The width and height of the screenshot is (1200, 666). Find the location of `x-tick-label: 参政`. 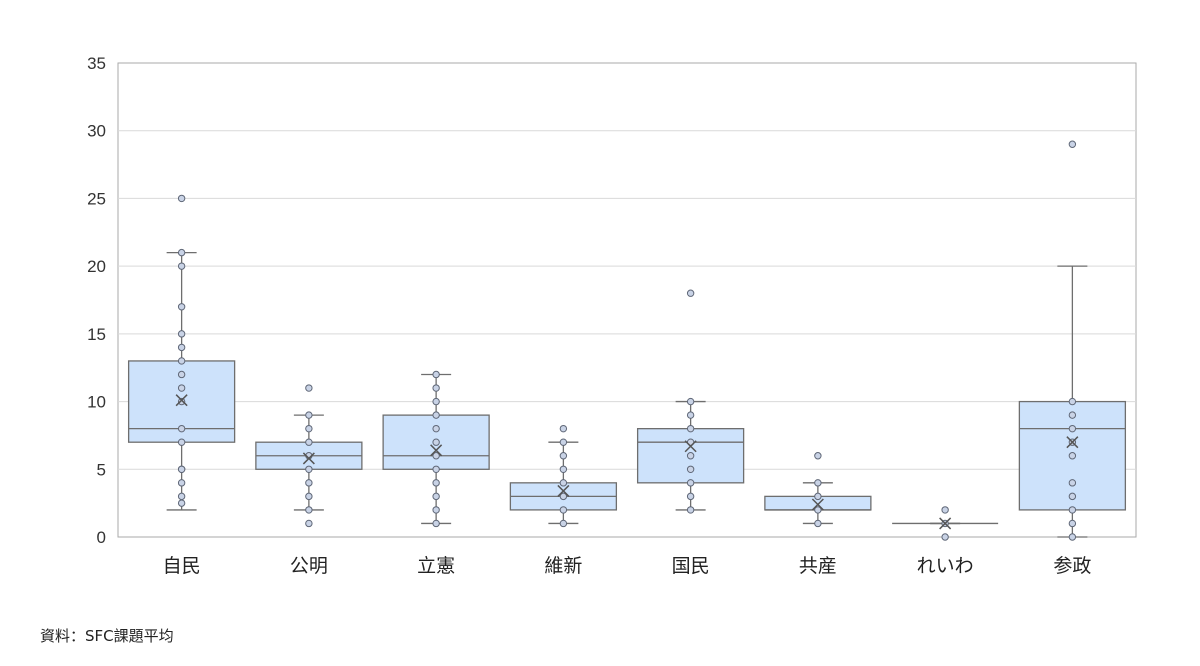

x-tick-label: 参政 is located at coordinates (1072, 566).